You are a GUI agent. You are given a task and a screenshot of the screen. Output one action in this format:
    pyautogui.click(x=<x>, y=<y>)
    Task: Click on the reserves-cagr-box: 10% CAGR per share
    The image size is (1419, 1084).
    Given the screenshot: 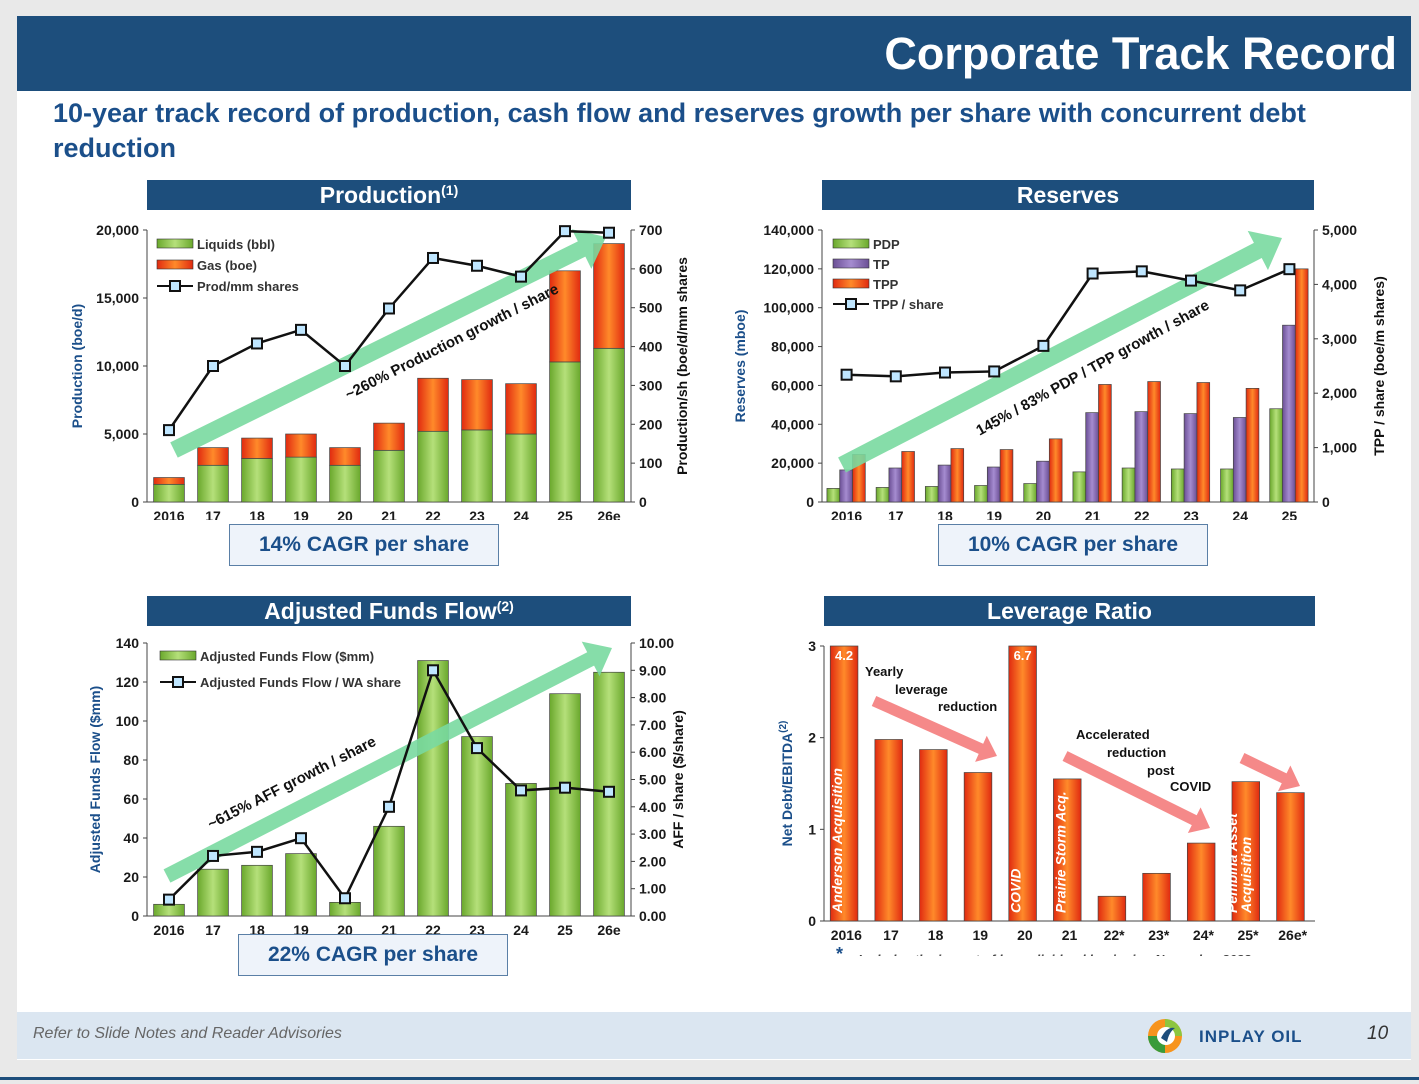 What is the action you would take?
    pyautogui.click(x=1073, y=545)
    